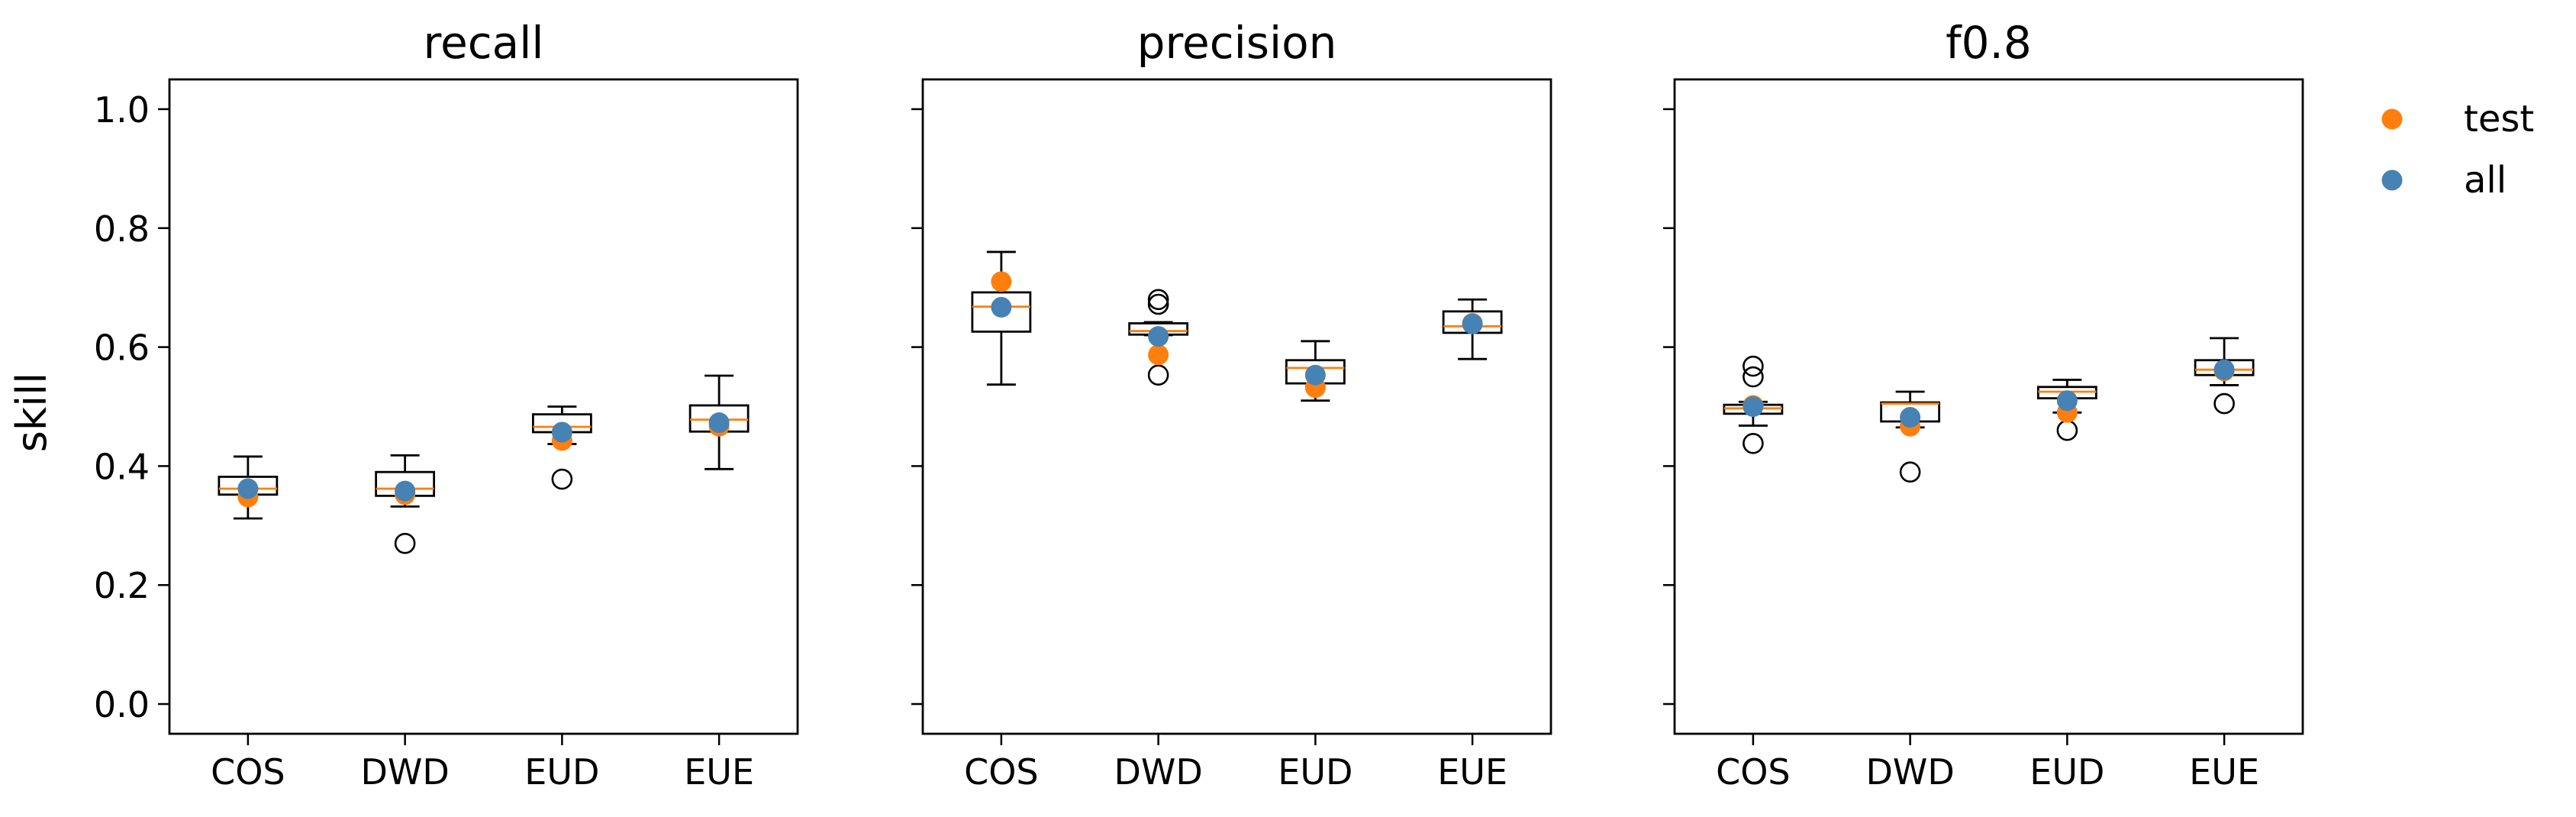 The height and width of the screenshot is (817, 2576). Describe the element at coordinates (122, 229) in the screenshot. I see `y-tick-label: 0.8` at that location.